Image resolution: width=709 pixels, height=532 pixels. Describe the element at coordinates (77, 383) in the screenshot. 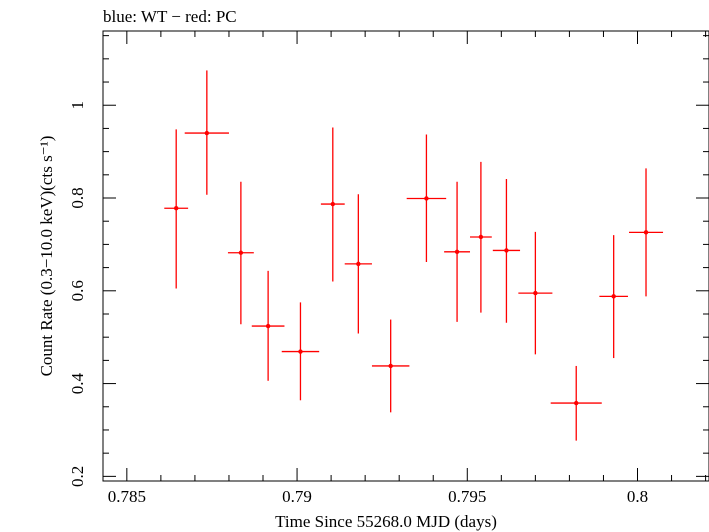

I see `y-tick-label: 0.4` at that location.